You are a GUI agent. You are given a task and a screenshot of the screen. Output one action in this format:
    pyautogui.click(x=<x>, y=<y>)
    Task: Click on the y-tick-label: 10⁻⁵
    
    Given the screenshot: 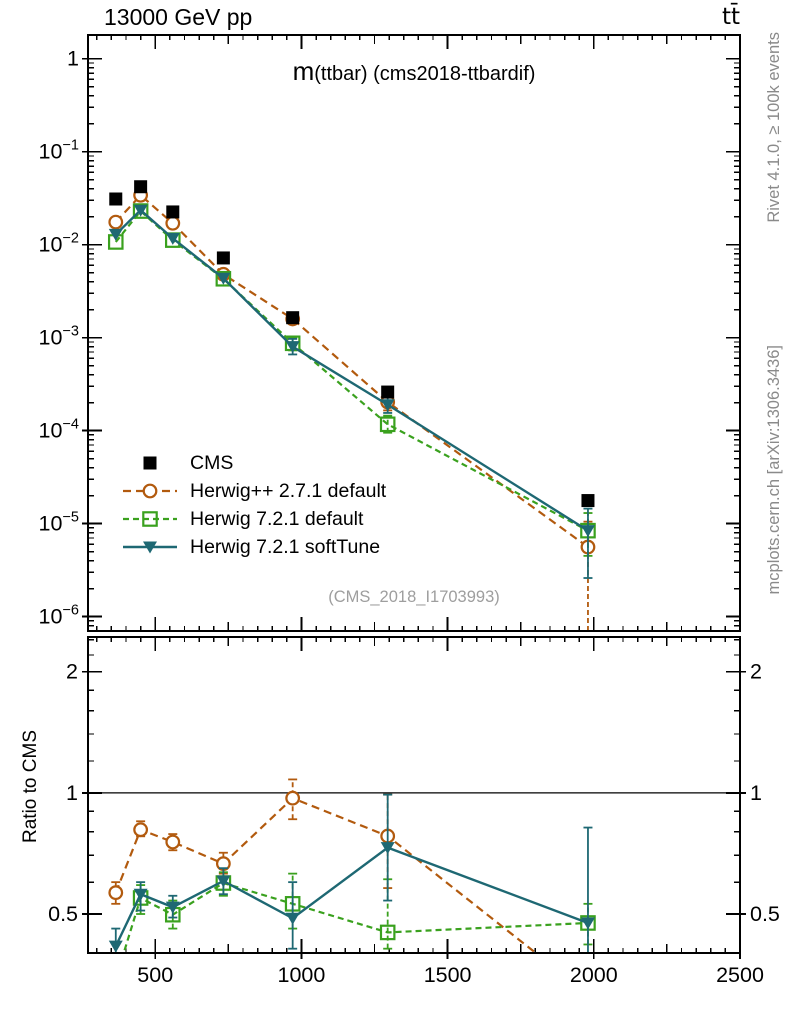 What is the action you would take?
    pyautogui.click(x=59, y=523)
    